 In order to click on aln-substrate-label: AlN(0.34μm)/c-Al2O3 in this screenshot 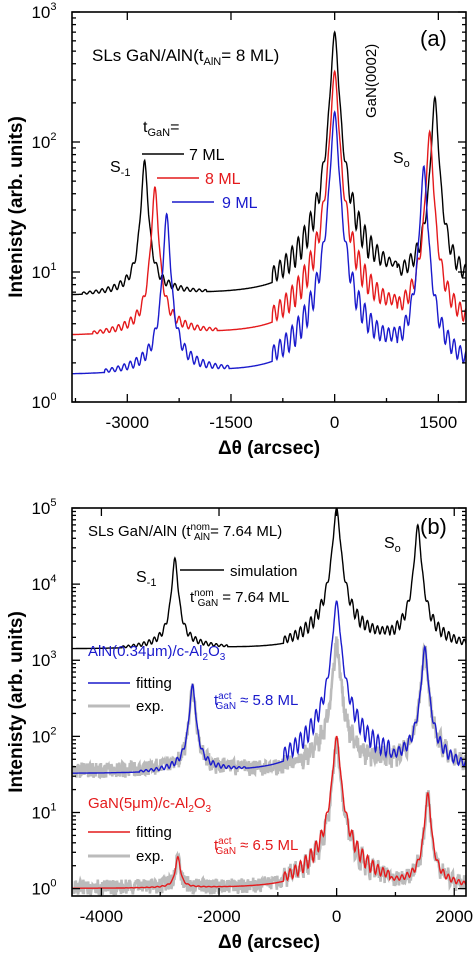, I will do `click(157, 653)`.